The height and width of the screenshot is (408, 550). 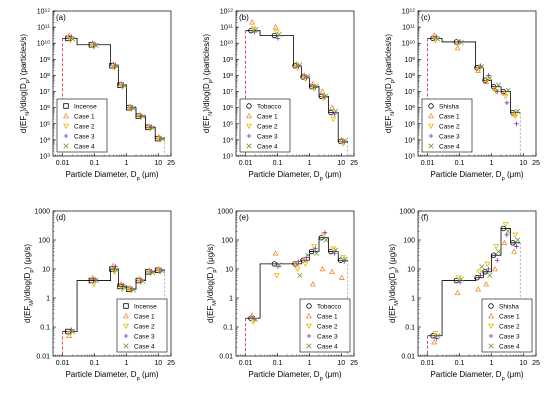 I want to click on y-tick-label: 10⁴, so click(x=409, y=140).